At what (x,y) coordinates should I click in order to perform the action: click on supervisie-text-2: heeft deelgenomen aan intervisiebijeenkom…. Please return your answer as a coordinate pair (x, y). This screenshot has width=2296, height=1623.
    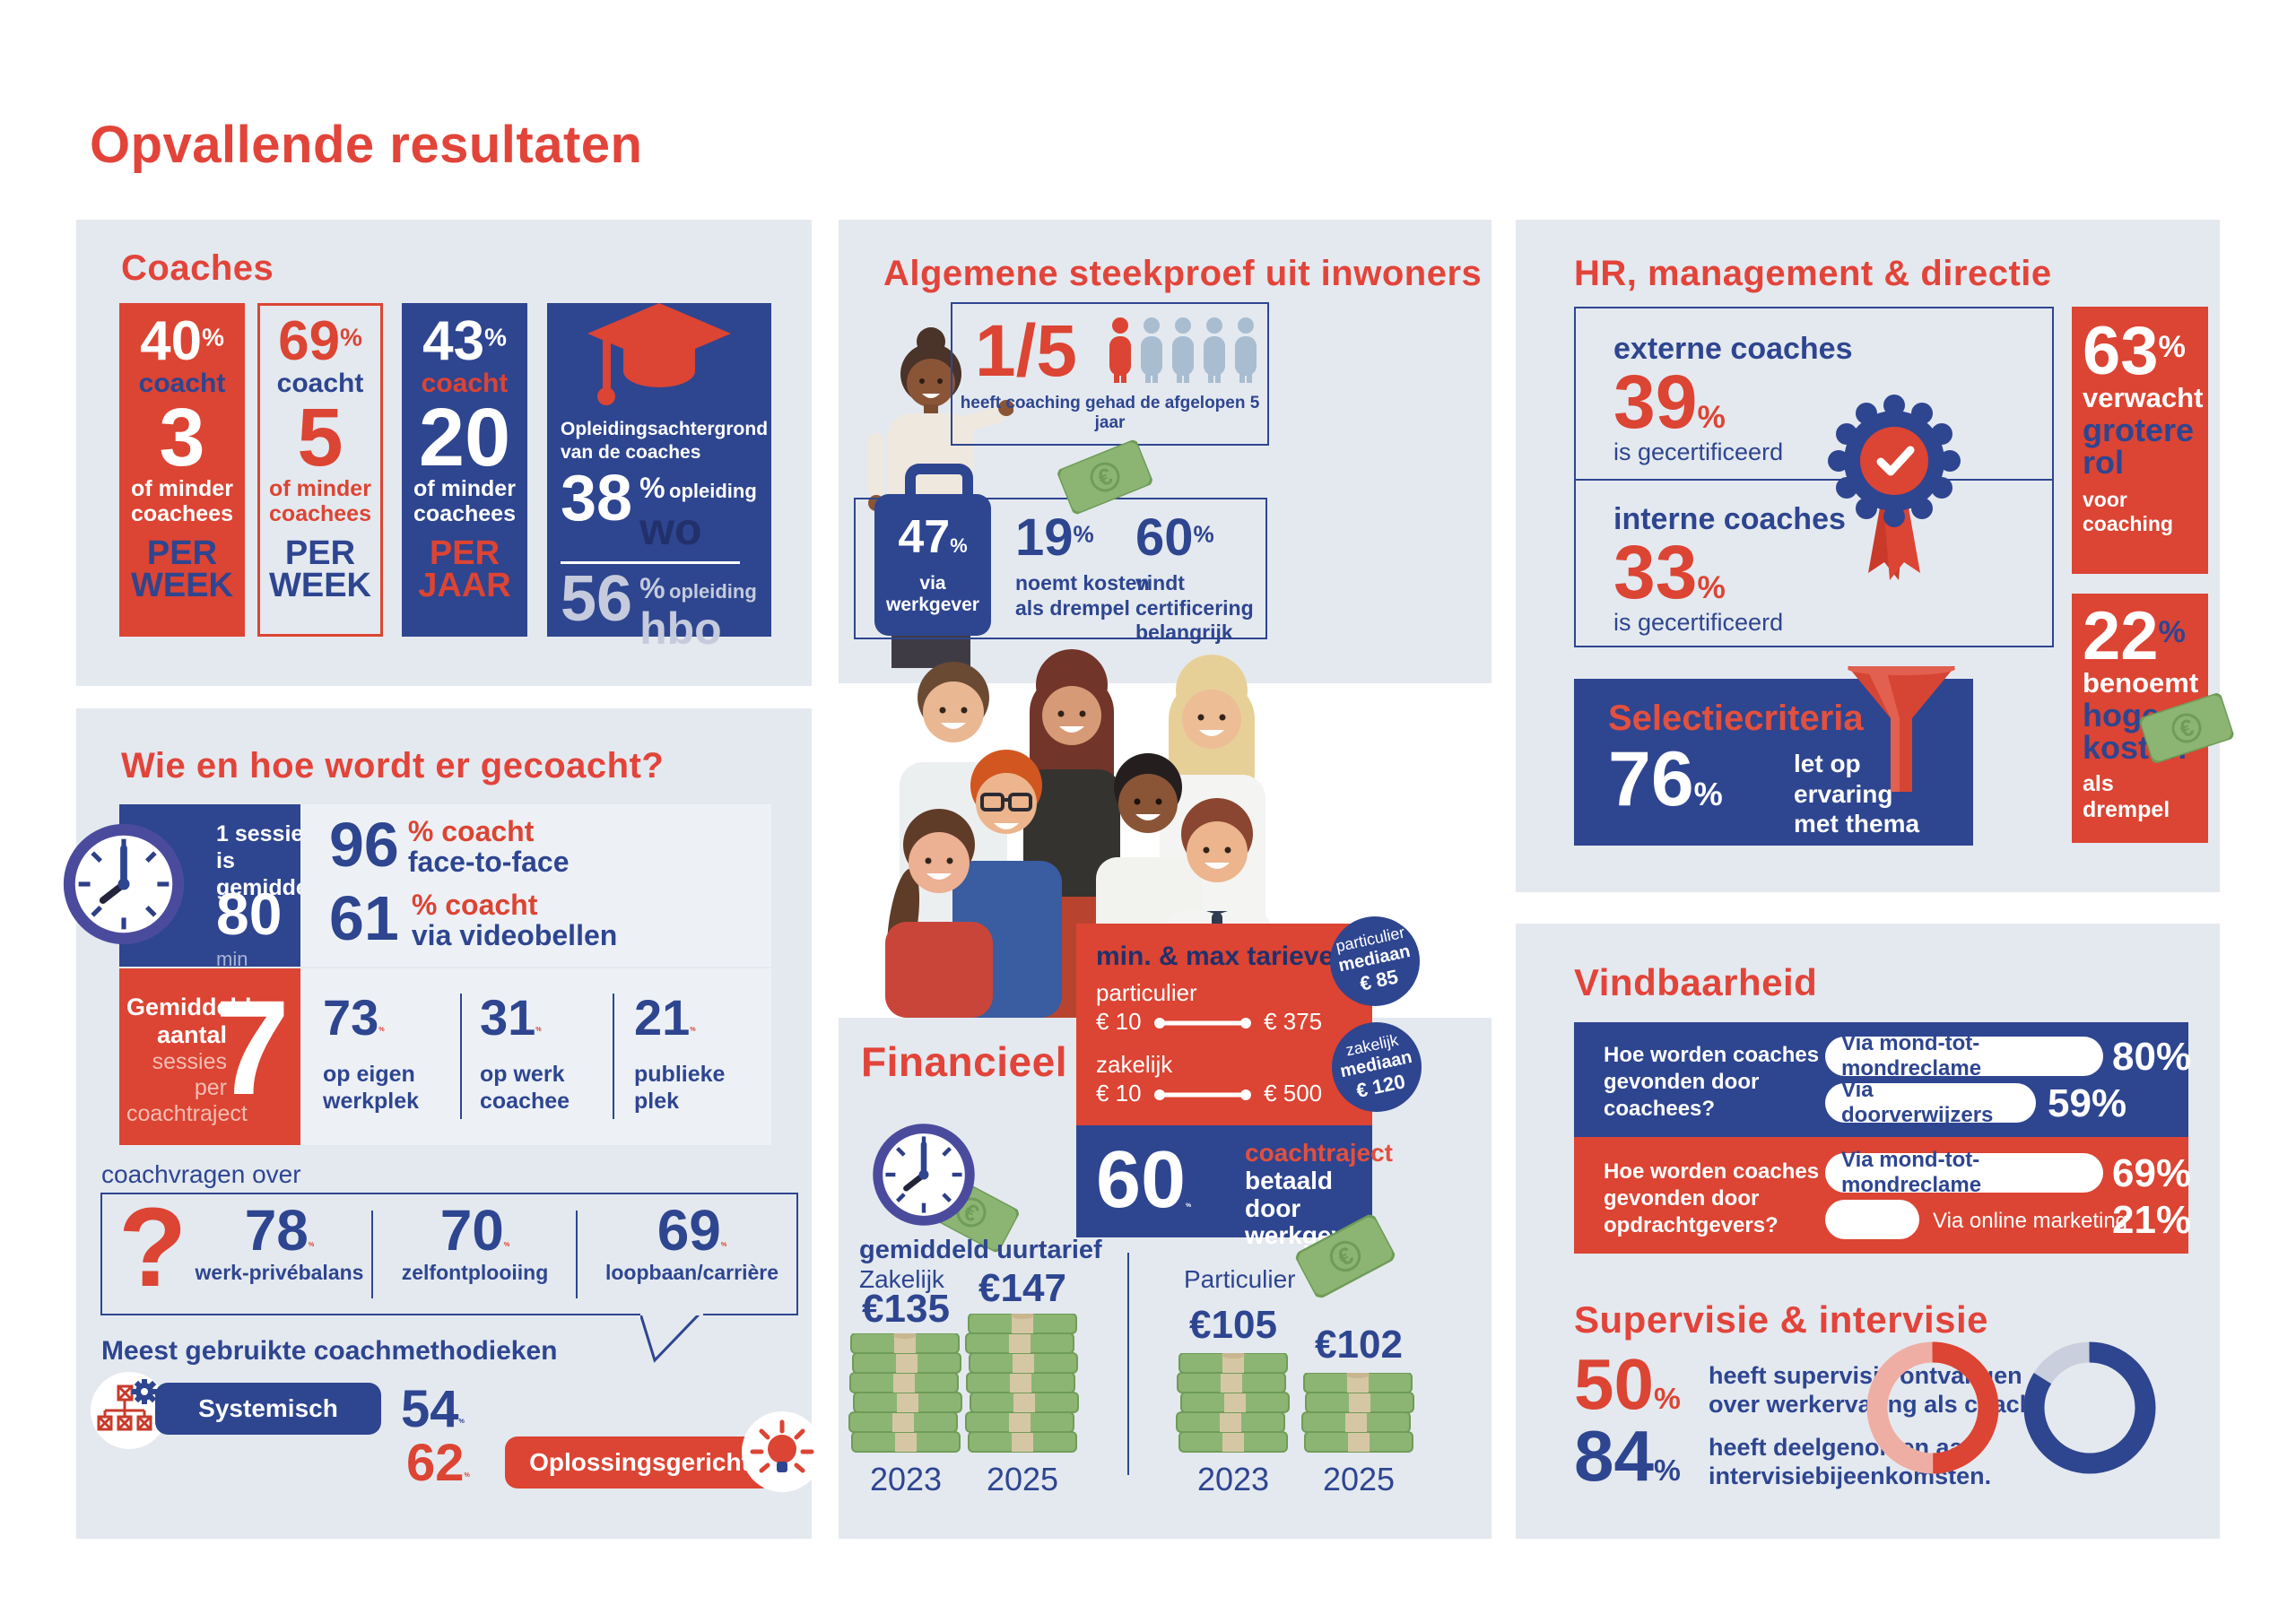
    Looking at the image, I should click on (1850, 1462).